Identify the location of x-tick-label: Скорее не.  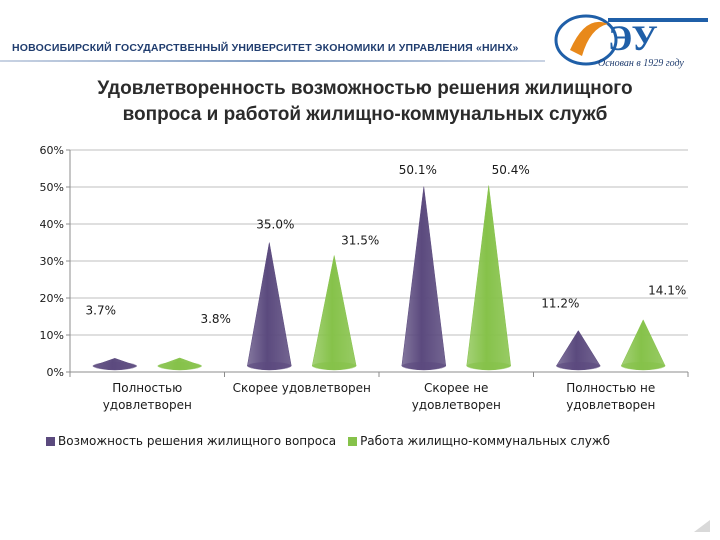
(456, 388).